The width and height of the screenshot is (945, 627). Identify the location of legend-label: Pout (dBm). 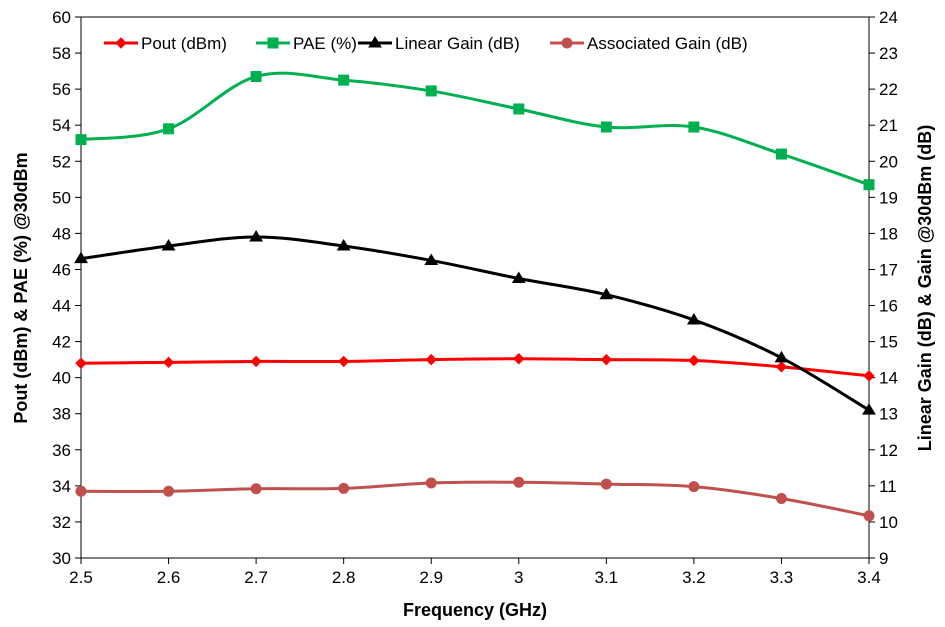
(184, 43).